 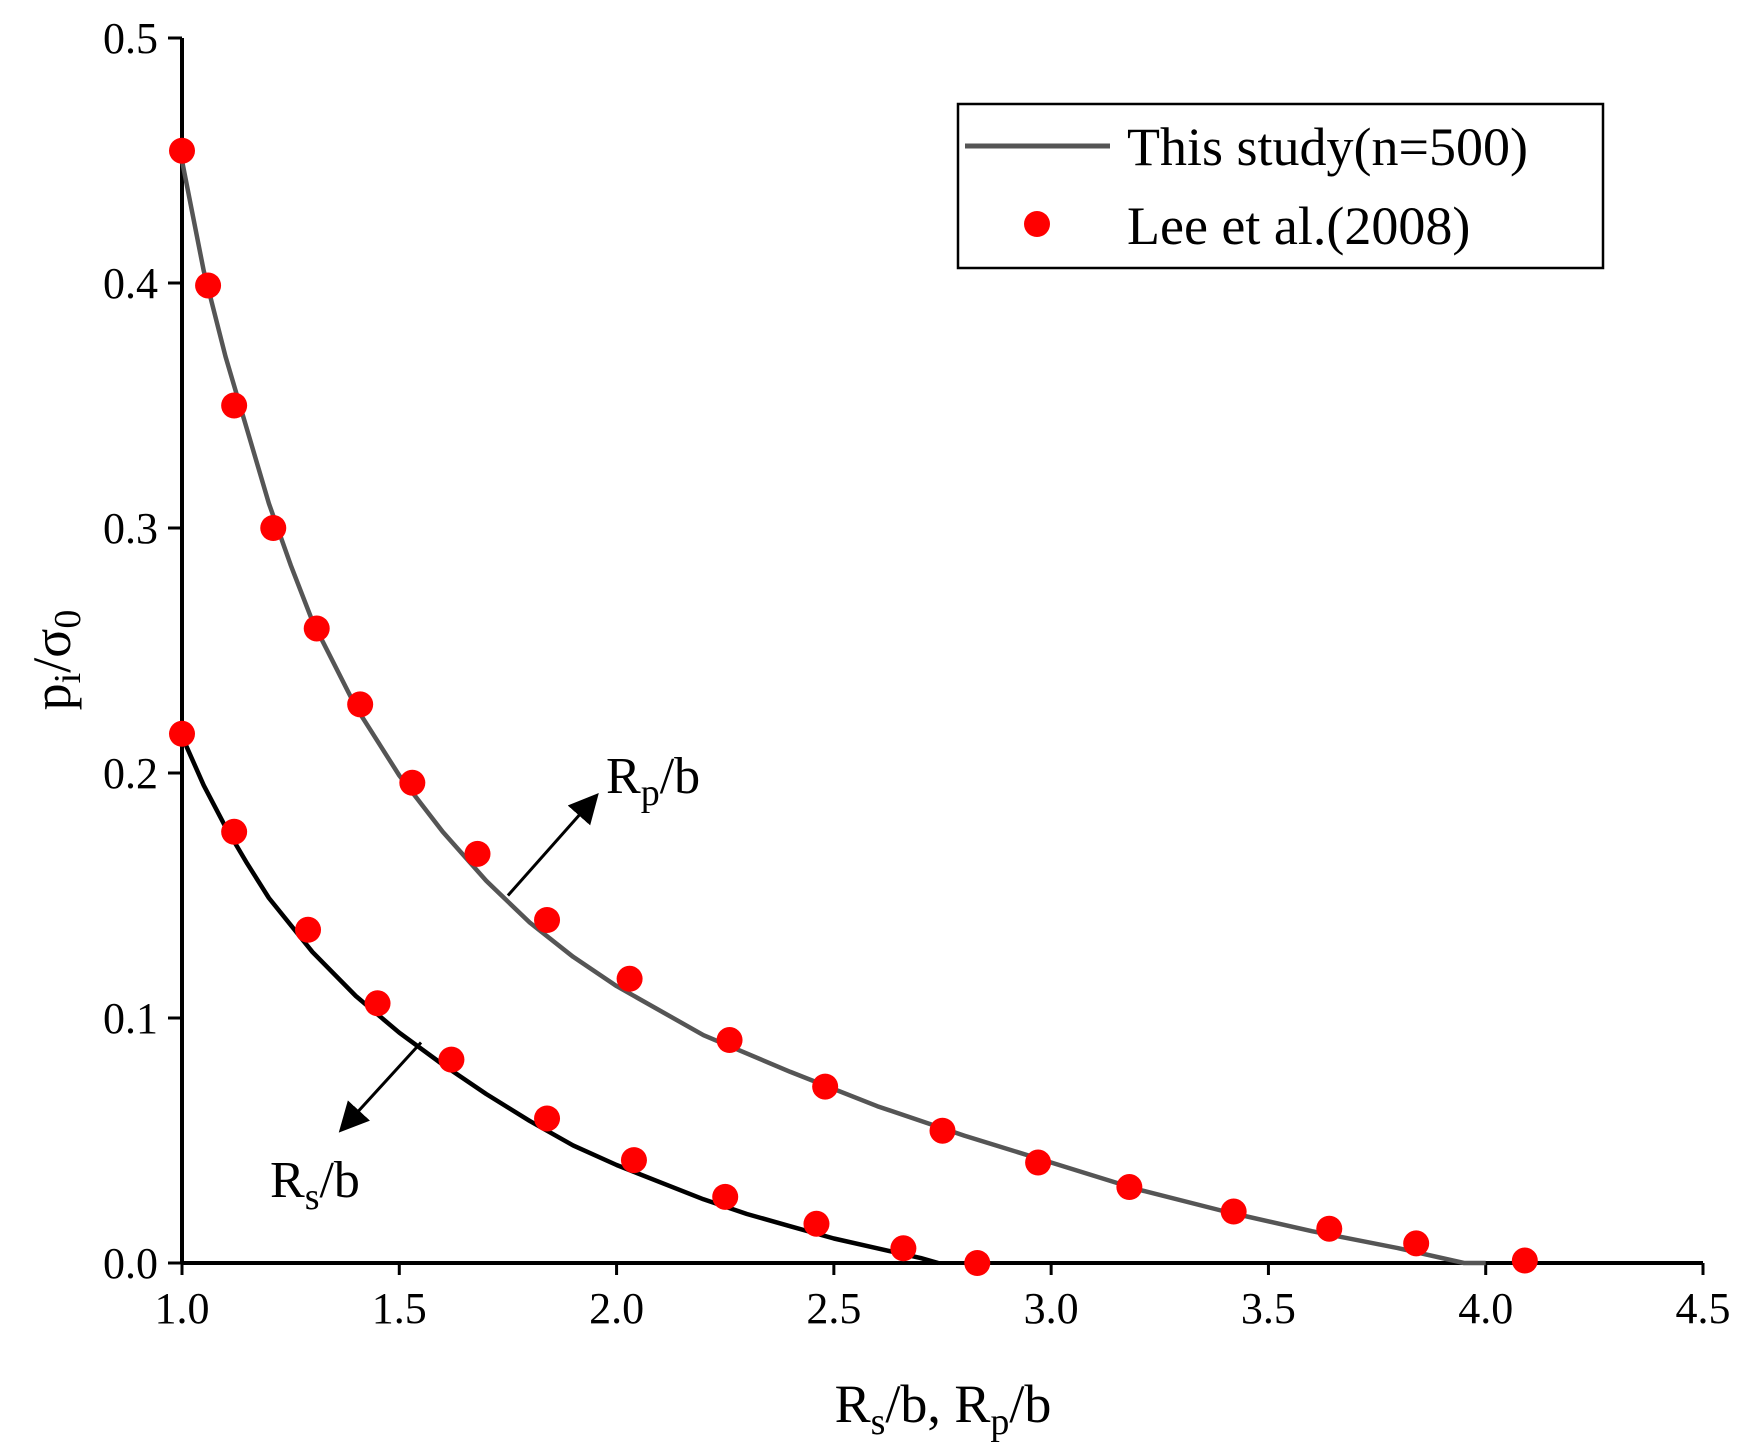 I want to click on legend-label-lee: Lee et al.(2008), so click(x=1298, y=226).